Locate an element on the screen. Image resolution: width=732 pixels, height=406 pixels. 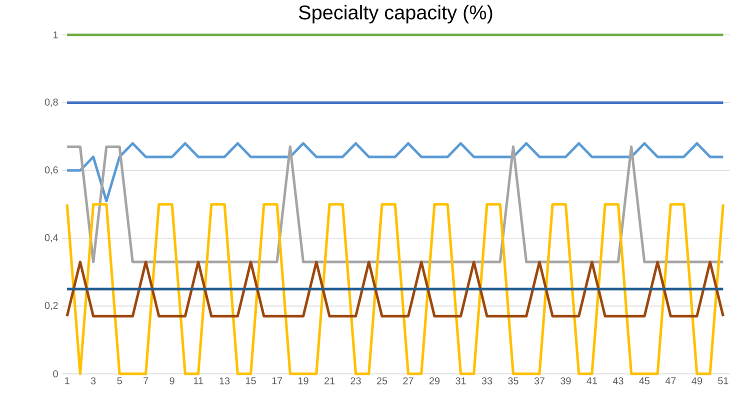
y-tick-label: 0,2 is located at coordinates (51, 306).